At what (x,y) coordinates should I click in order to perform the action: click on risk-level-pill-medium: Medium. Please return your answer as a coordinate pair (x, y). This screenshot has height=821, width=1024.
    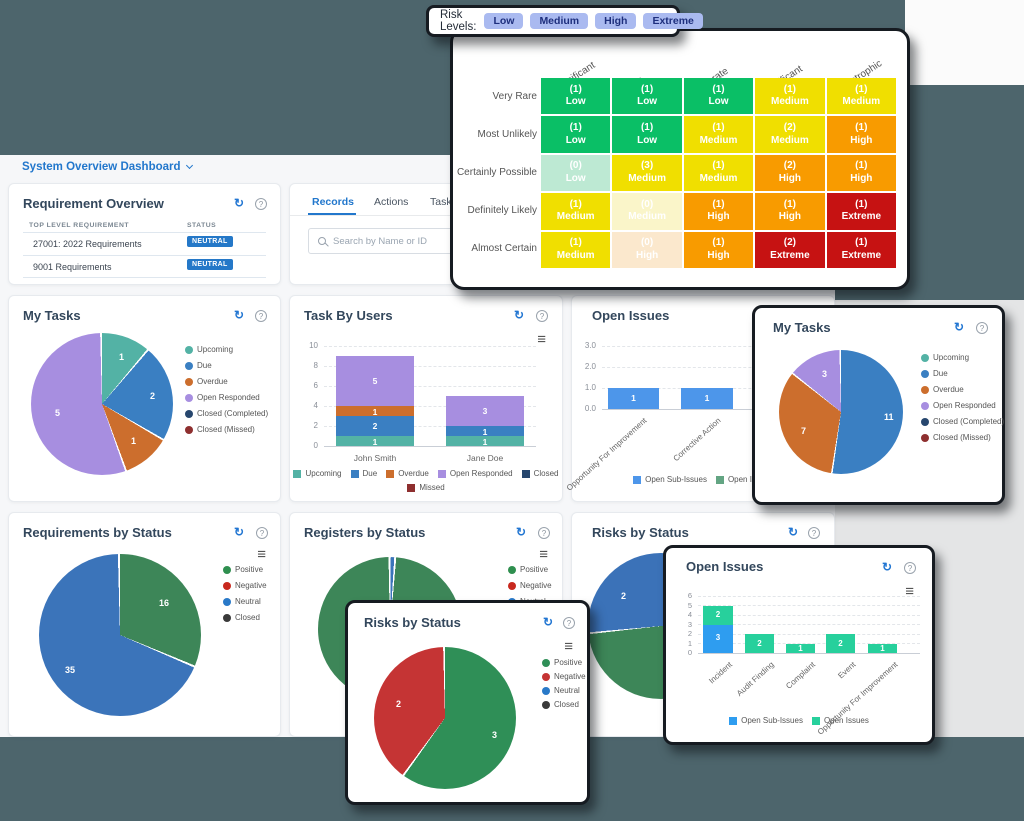
    Looking at the image, I should click on (559, 21).